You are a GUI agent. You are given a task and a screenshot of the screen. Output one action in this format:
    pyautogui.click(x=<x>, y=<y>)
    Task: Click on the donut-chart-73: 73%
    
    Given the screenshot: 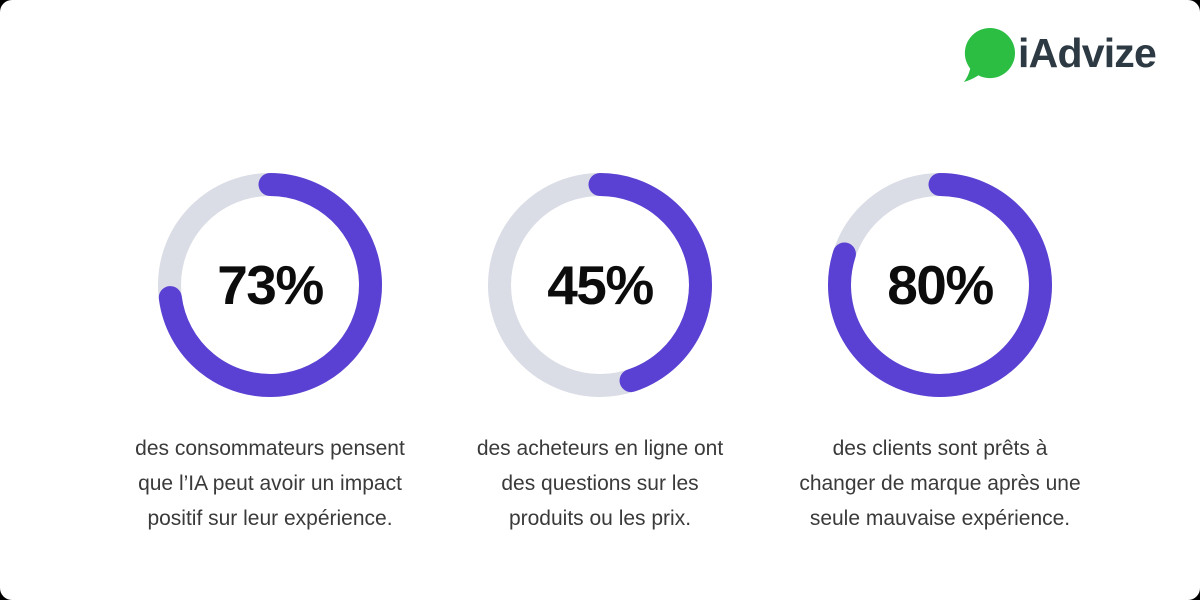 What is the action you would take?
    pyautogui.click(x=270, y=285)
    